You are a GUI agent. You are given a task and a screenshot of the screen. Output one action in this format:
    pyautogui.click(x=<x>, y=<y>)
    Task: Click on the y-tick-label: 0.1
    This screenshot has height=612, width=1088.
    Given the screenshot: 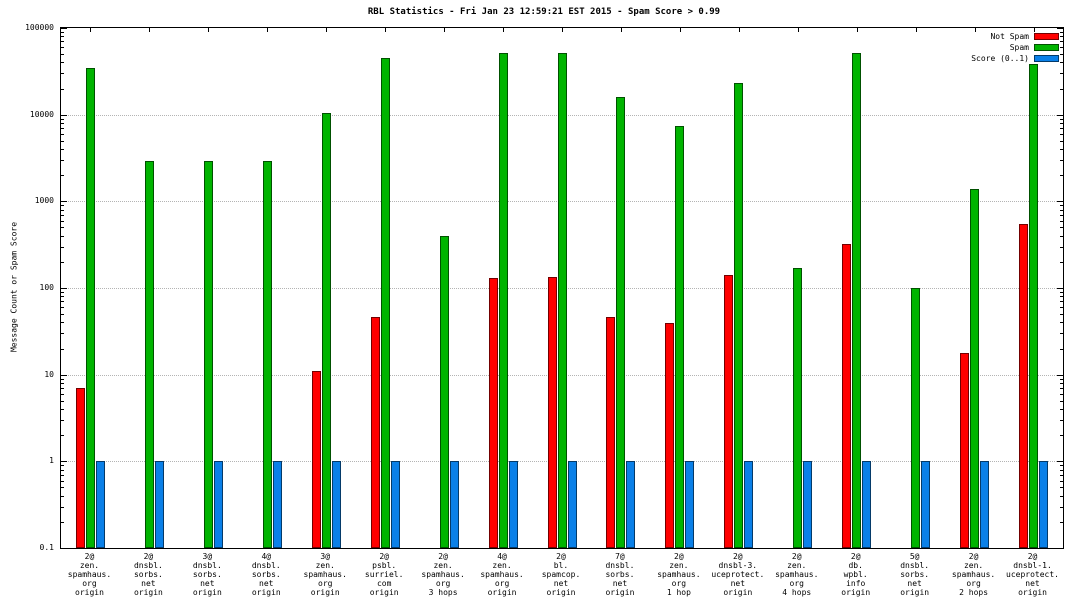 What is the action you would take?
    pyautogui.click(x=46, y=547)
    